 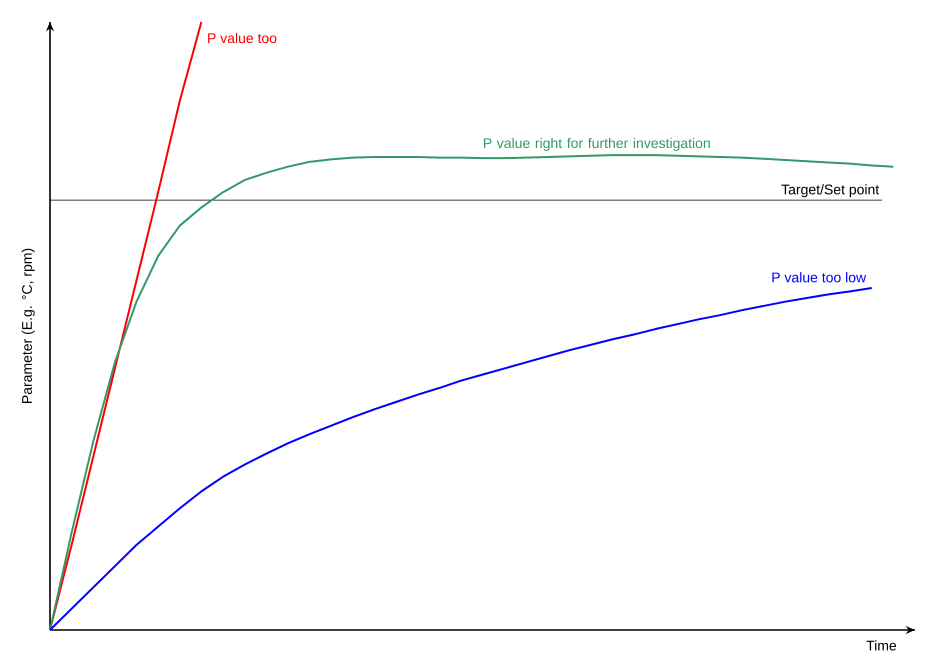 I want to click on ref-line-label: Target/Set point, so click(x=830, y=191).